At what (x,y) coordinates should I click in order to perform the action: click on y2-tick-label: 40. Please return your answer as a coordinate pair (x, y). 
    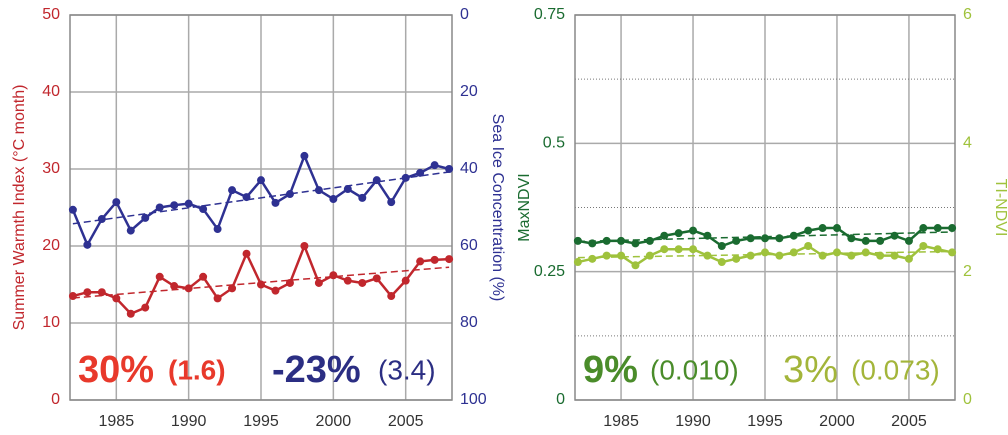
    Looking at the image, I should click on (469, 168).